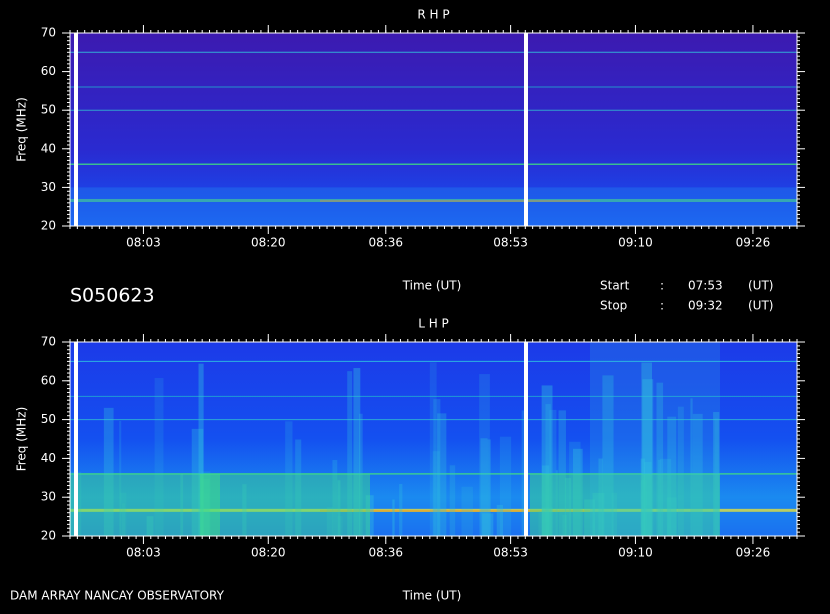 This screenshot has width=830, height=614. Describe the element at coordinates (48, 71) in the screenshot. I see `y-tick-label: 60` at that location.